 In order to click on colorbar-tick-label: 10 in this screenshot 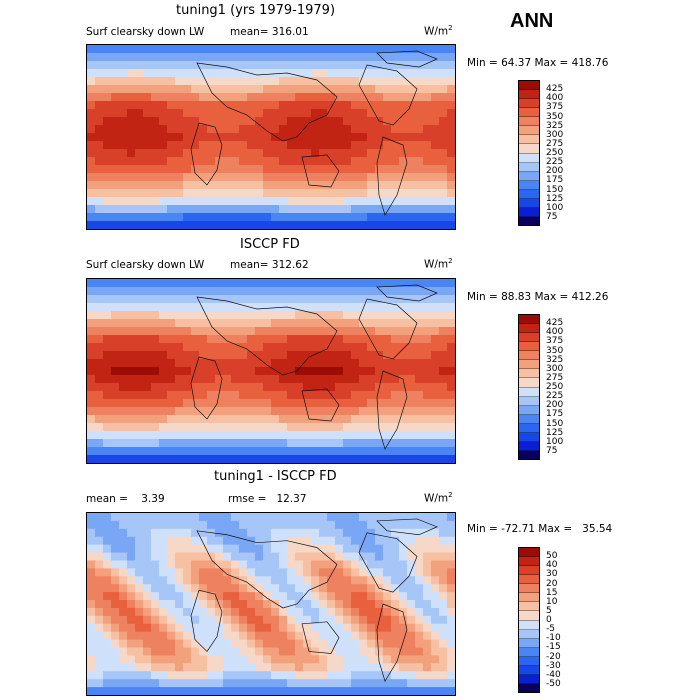, I will do `click(552, 601)`.